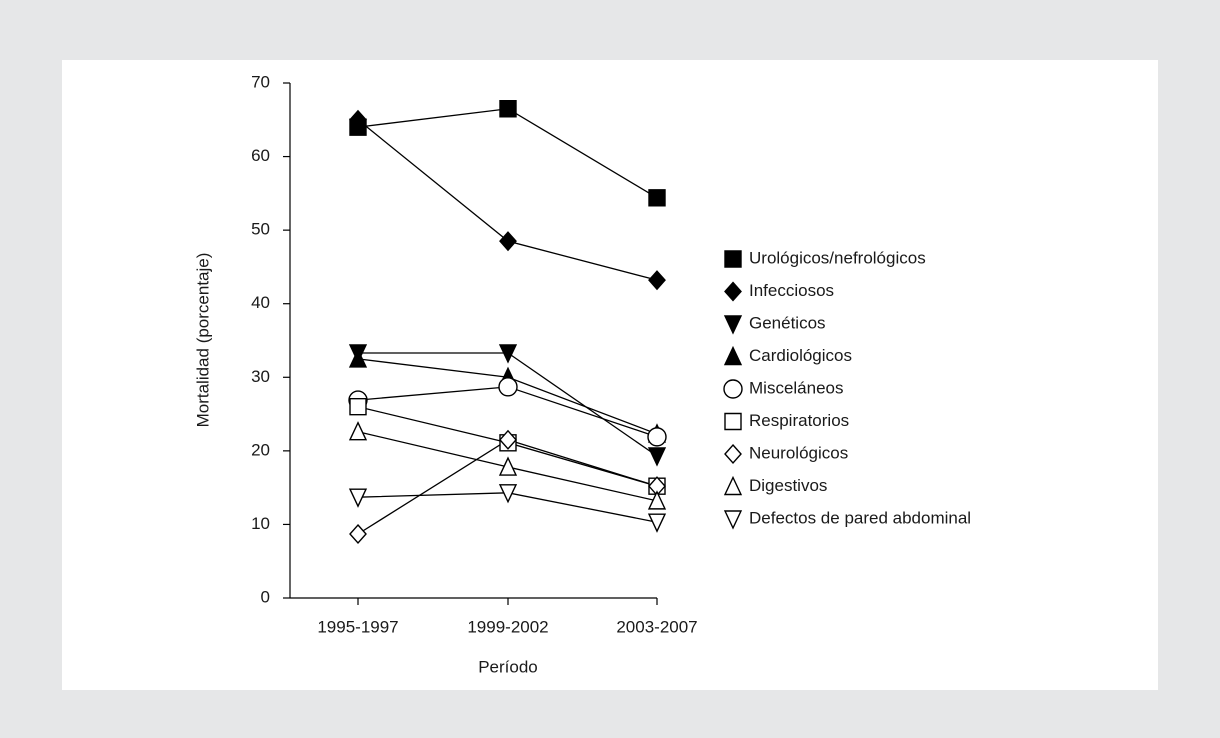 The image size is (1220, 738). What do you see at coordinates (837, 257) in the screenshot?
I see `legend-label: Urológicos/nefrológicos` at bounding box center [837, 257].